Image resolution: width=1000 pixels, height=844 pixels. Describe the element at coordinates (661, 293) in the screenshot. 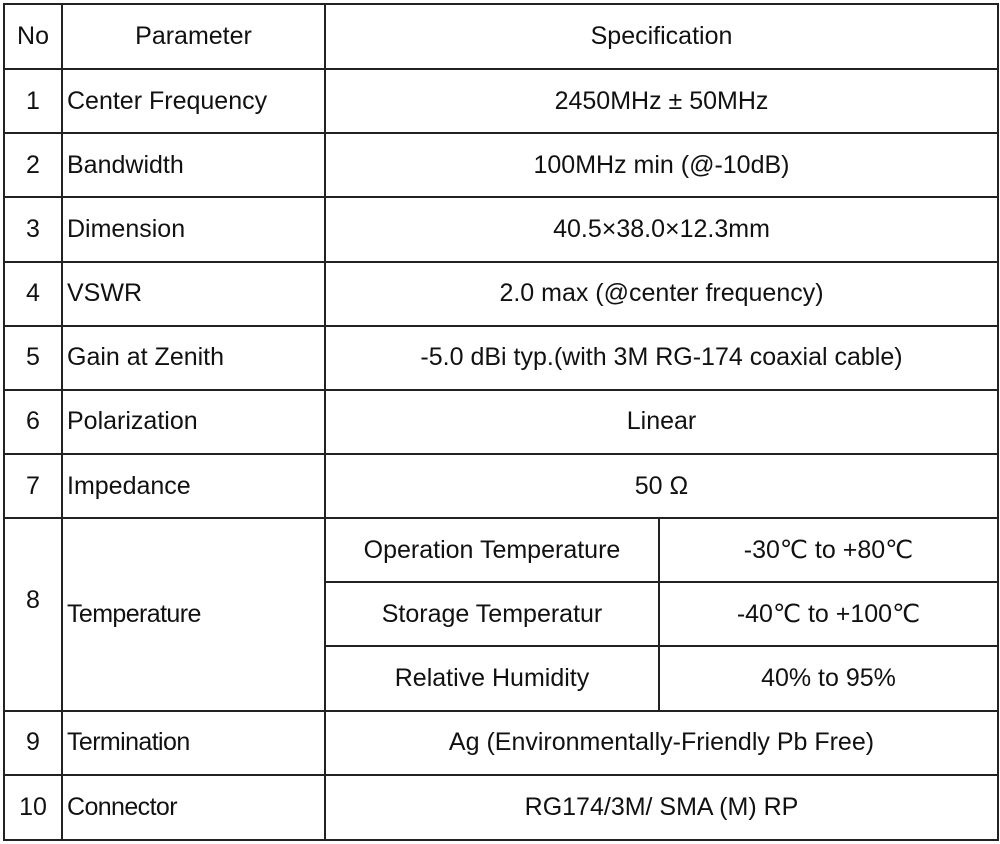

I see `row-spec: 2.0 max (@center frequency)` at that location.